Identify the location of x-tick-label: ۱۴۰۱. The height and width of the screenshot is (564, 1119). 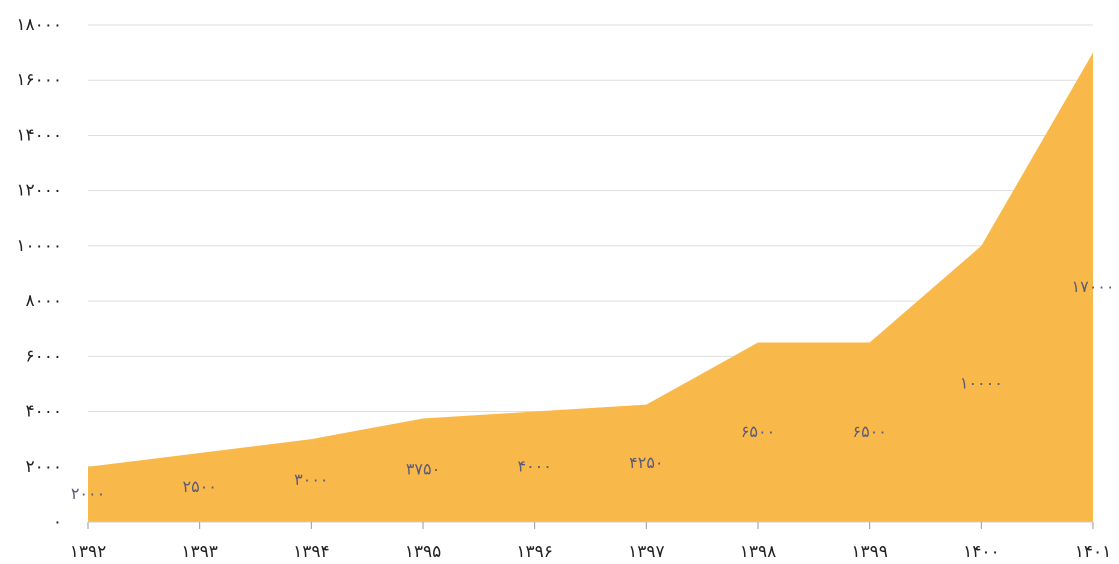
(1093, 552).